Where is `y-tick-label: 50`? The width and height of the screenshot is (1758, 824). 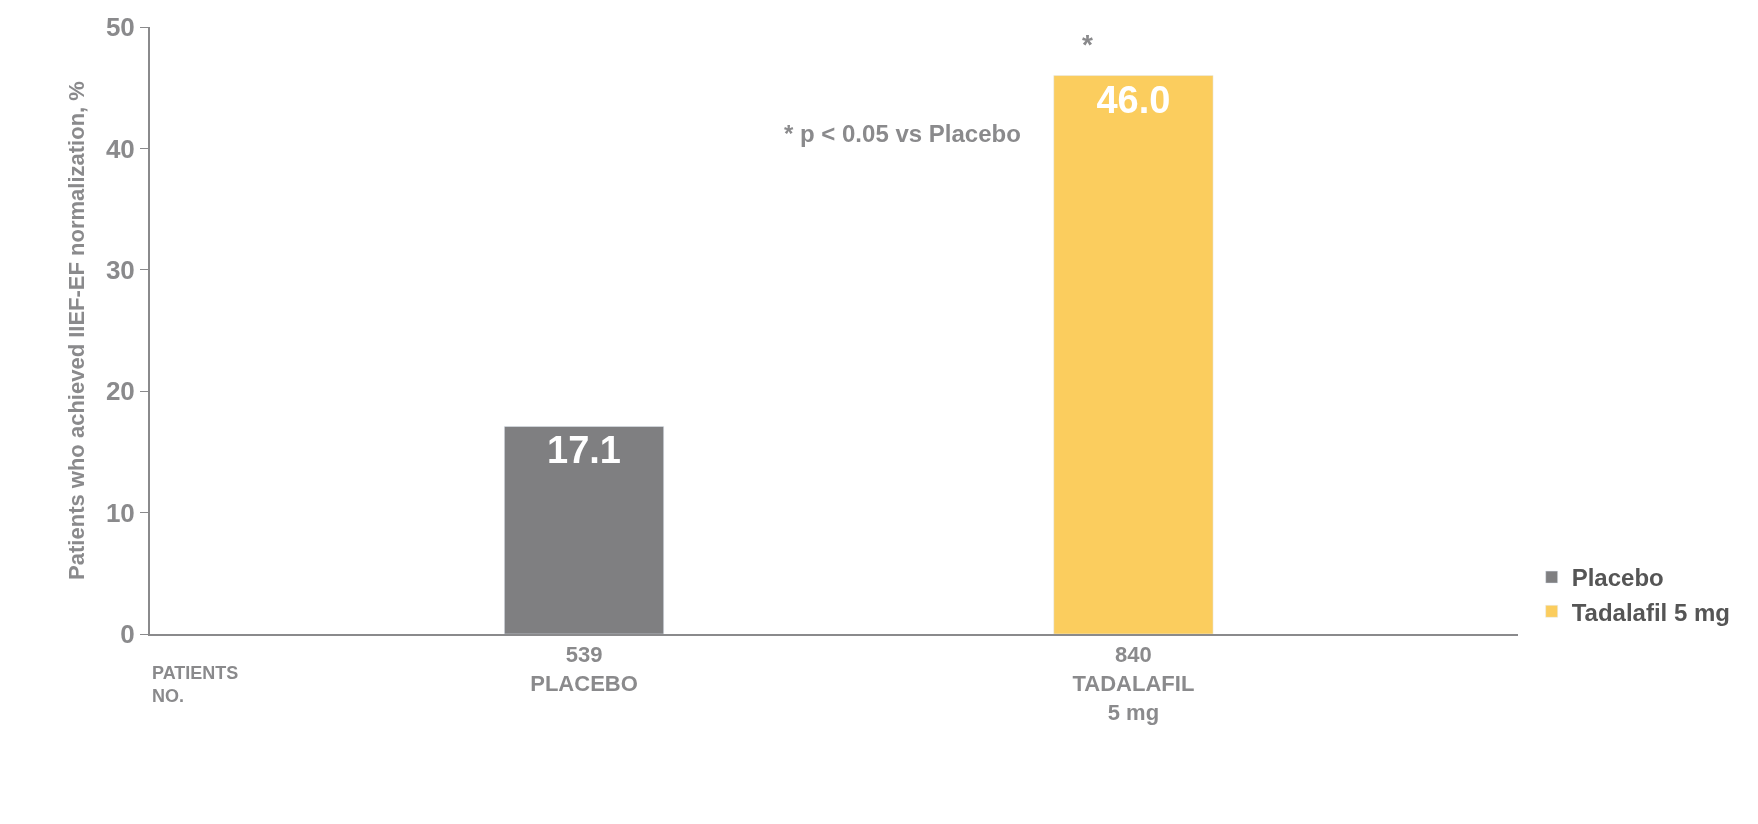
y-tick-label: 50 is located at coordinates (120, 27).